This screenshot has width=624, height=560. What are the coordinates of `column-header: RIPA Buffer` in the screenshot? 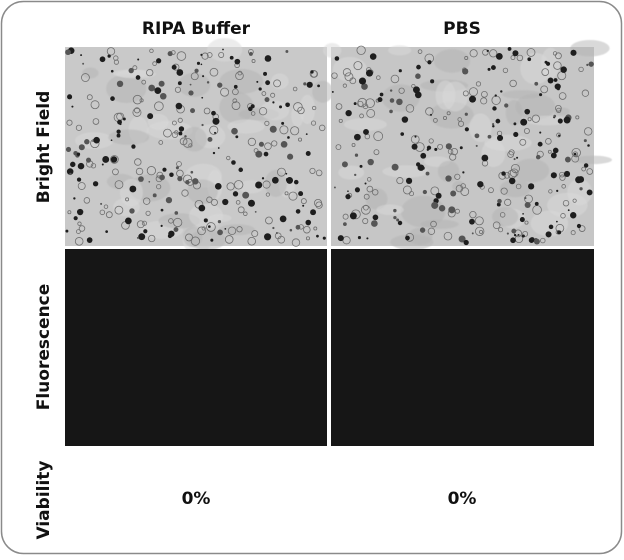 It's located at (196, 29).